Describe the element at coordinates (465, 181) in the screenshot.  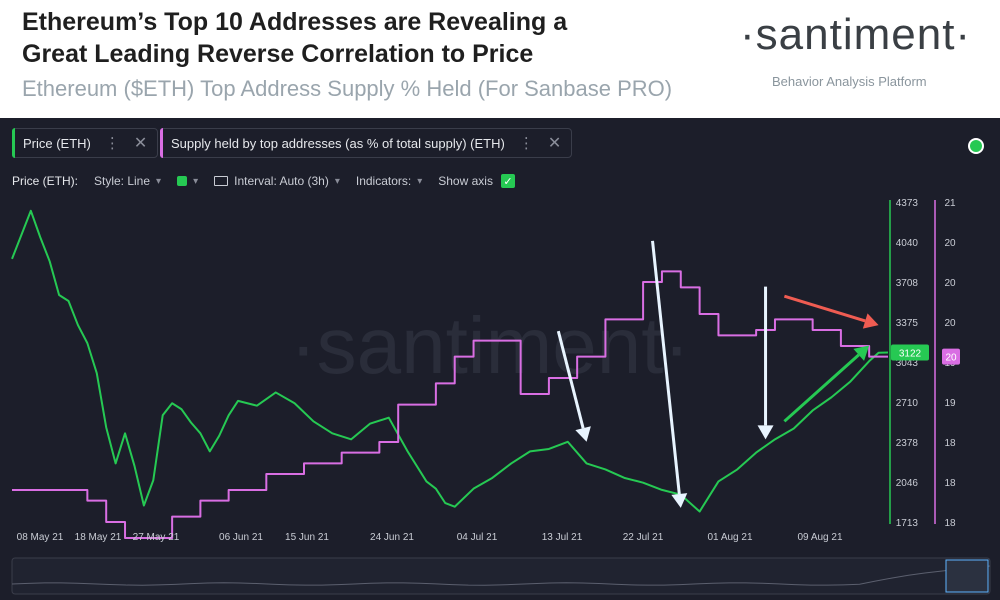
I see `show-axis-label: Show axis` at that location.